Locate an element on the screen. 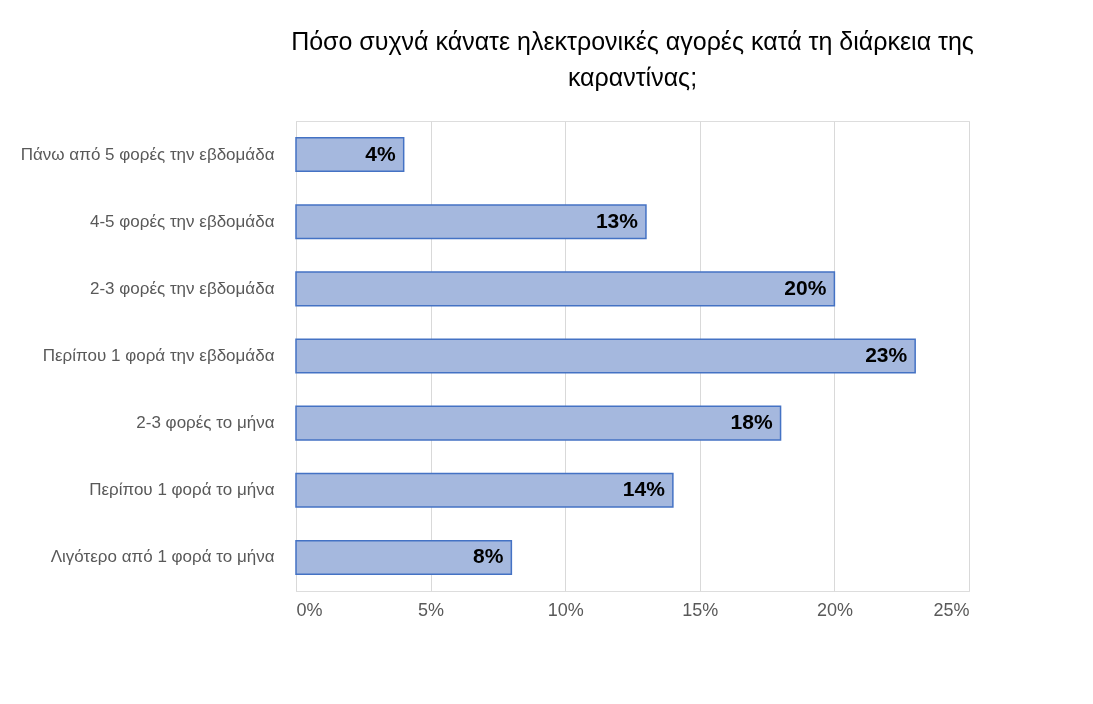 The height and width of the screenshot is (704, 1093). y-tick-label: 4-5 φορές την εβδομάδα is located at coordinates (182, 221).